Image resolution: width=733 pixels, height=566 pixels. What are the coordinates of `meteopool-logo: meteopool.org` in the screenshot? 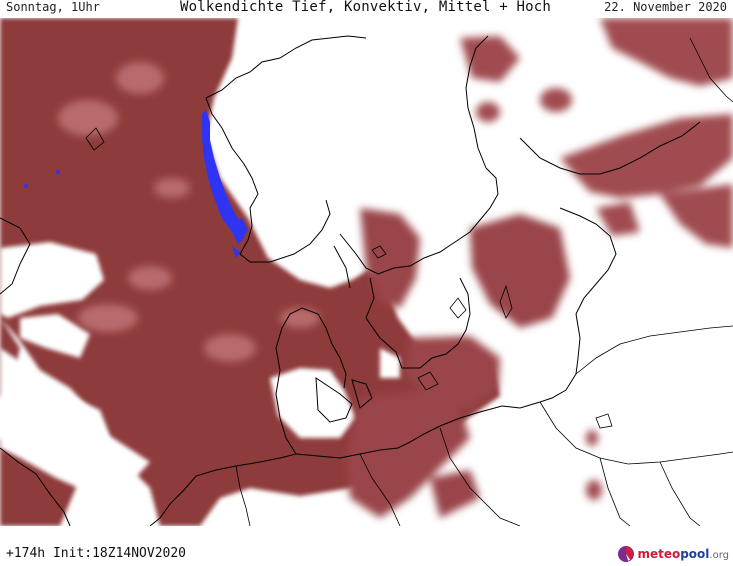 It's located at (673, 554).